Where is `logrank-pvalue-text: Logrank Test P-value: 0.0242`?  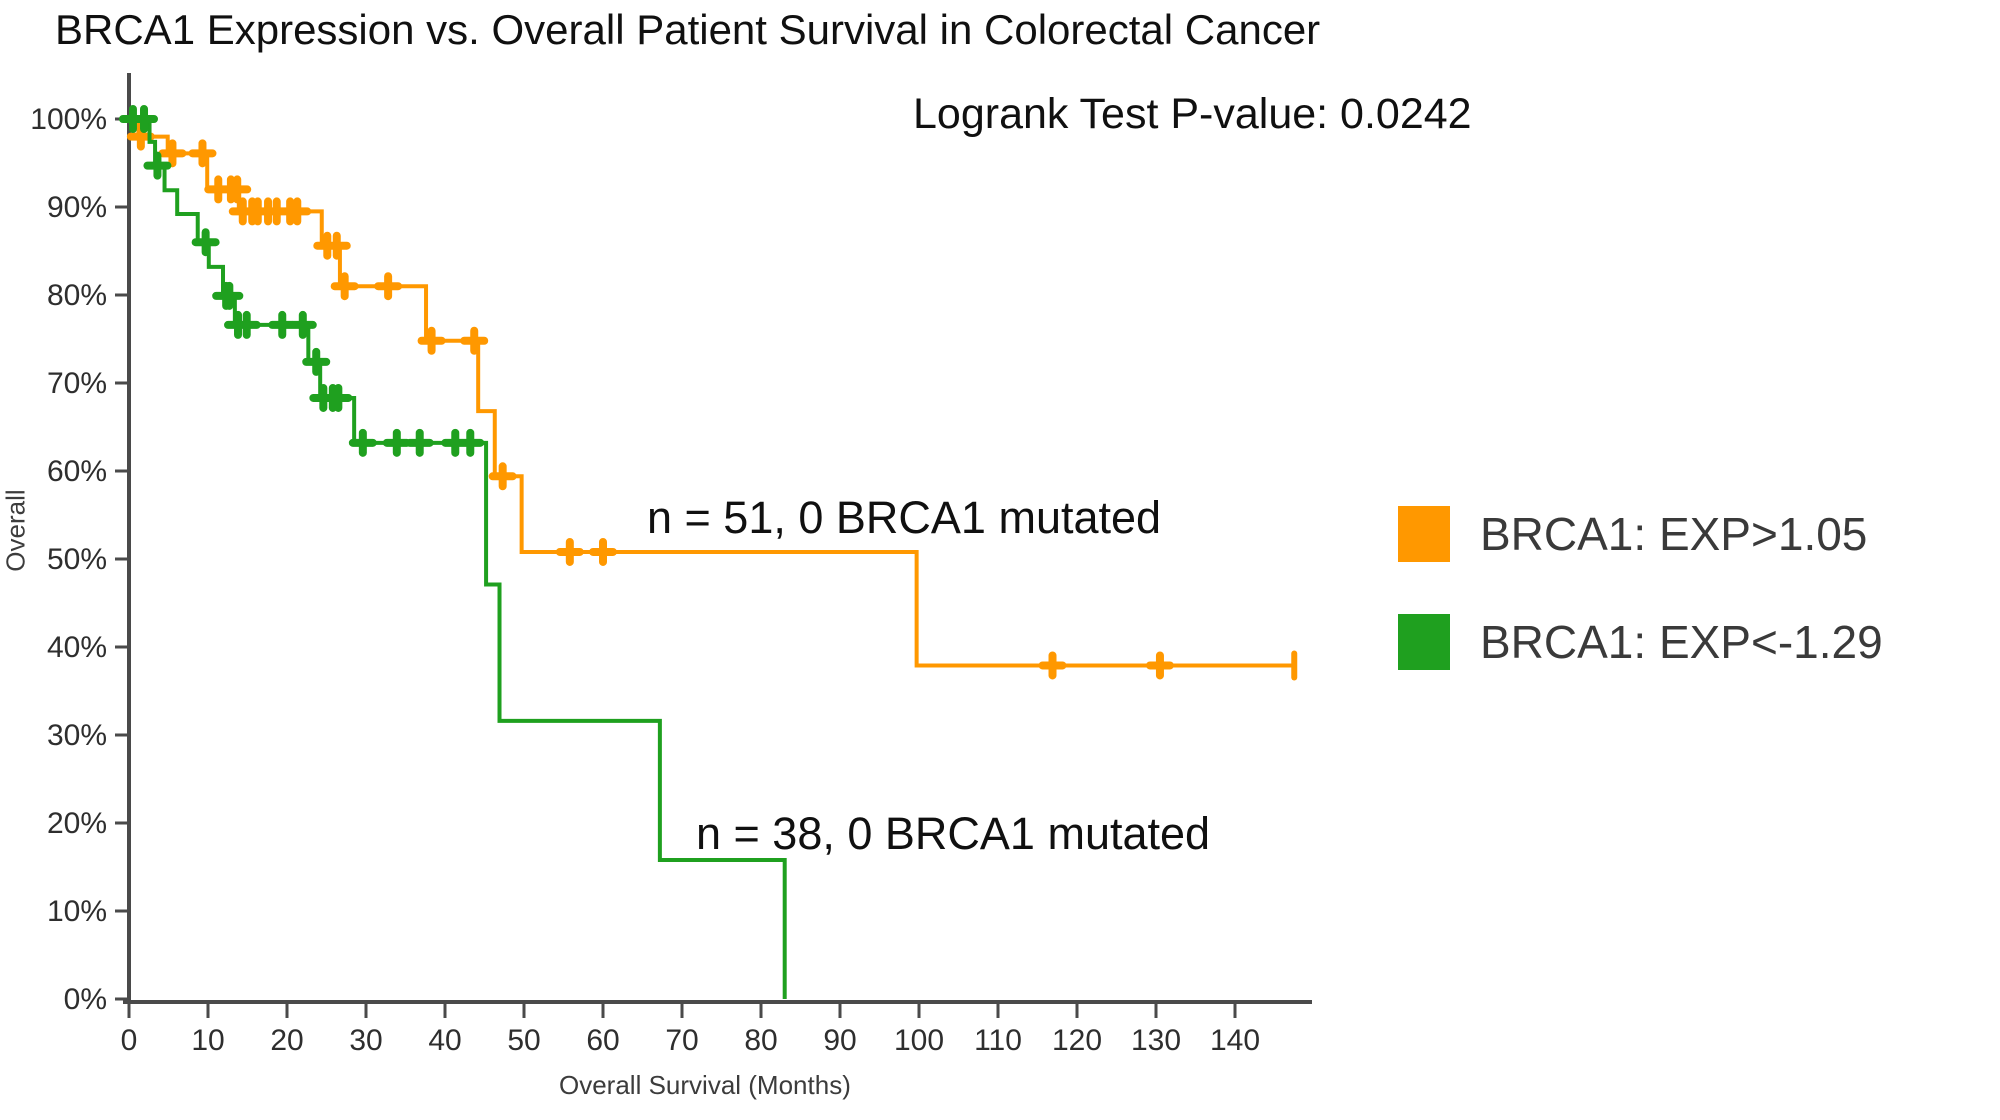
logrank-pvalue-text: Logrank Test P-value: 0.0242 is located at coordinates (1192, 114).